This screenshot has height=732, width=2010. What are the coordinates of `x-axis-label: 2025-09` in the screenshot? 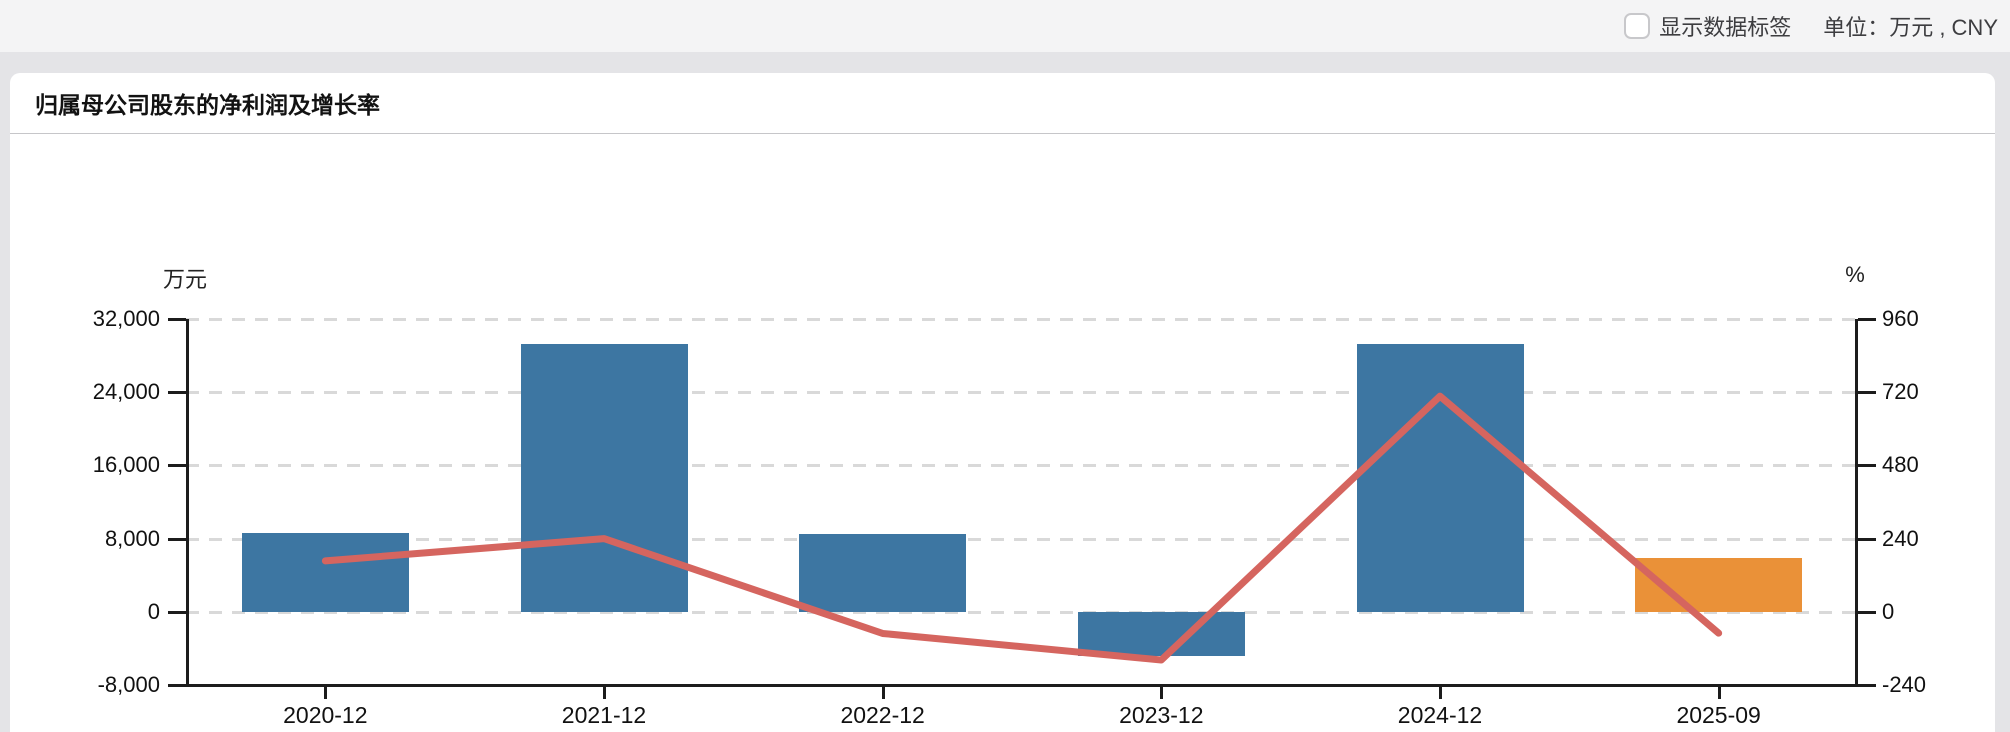 It's located at (1718, 715).